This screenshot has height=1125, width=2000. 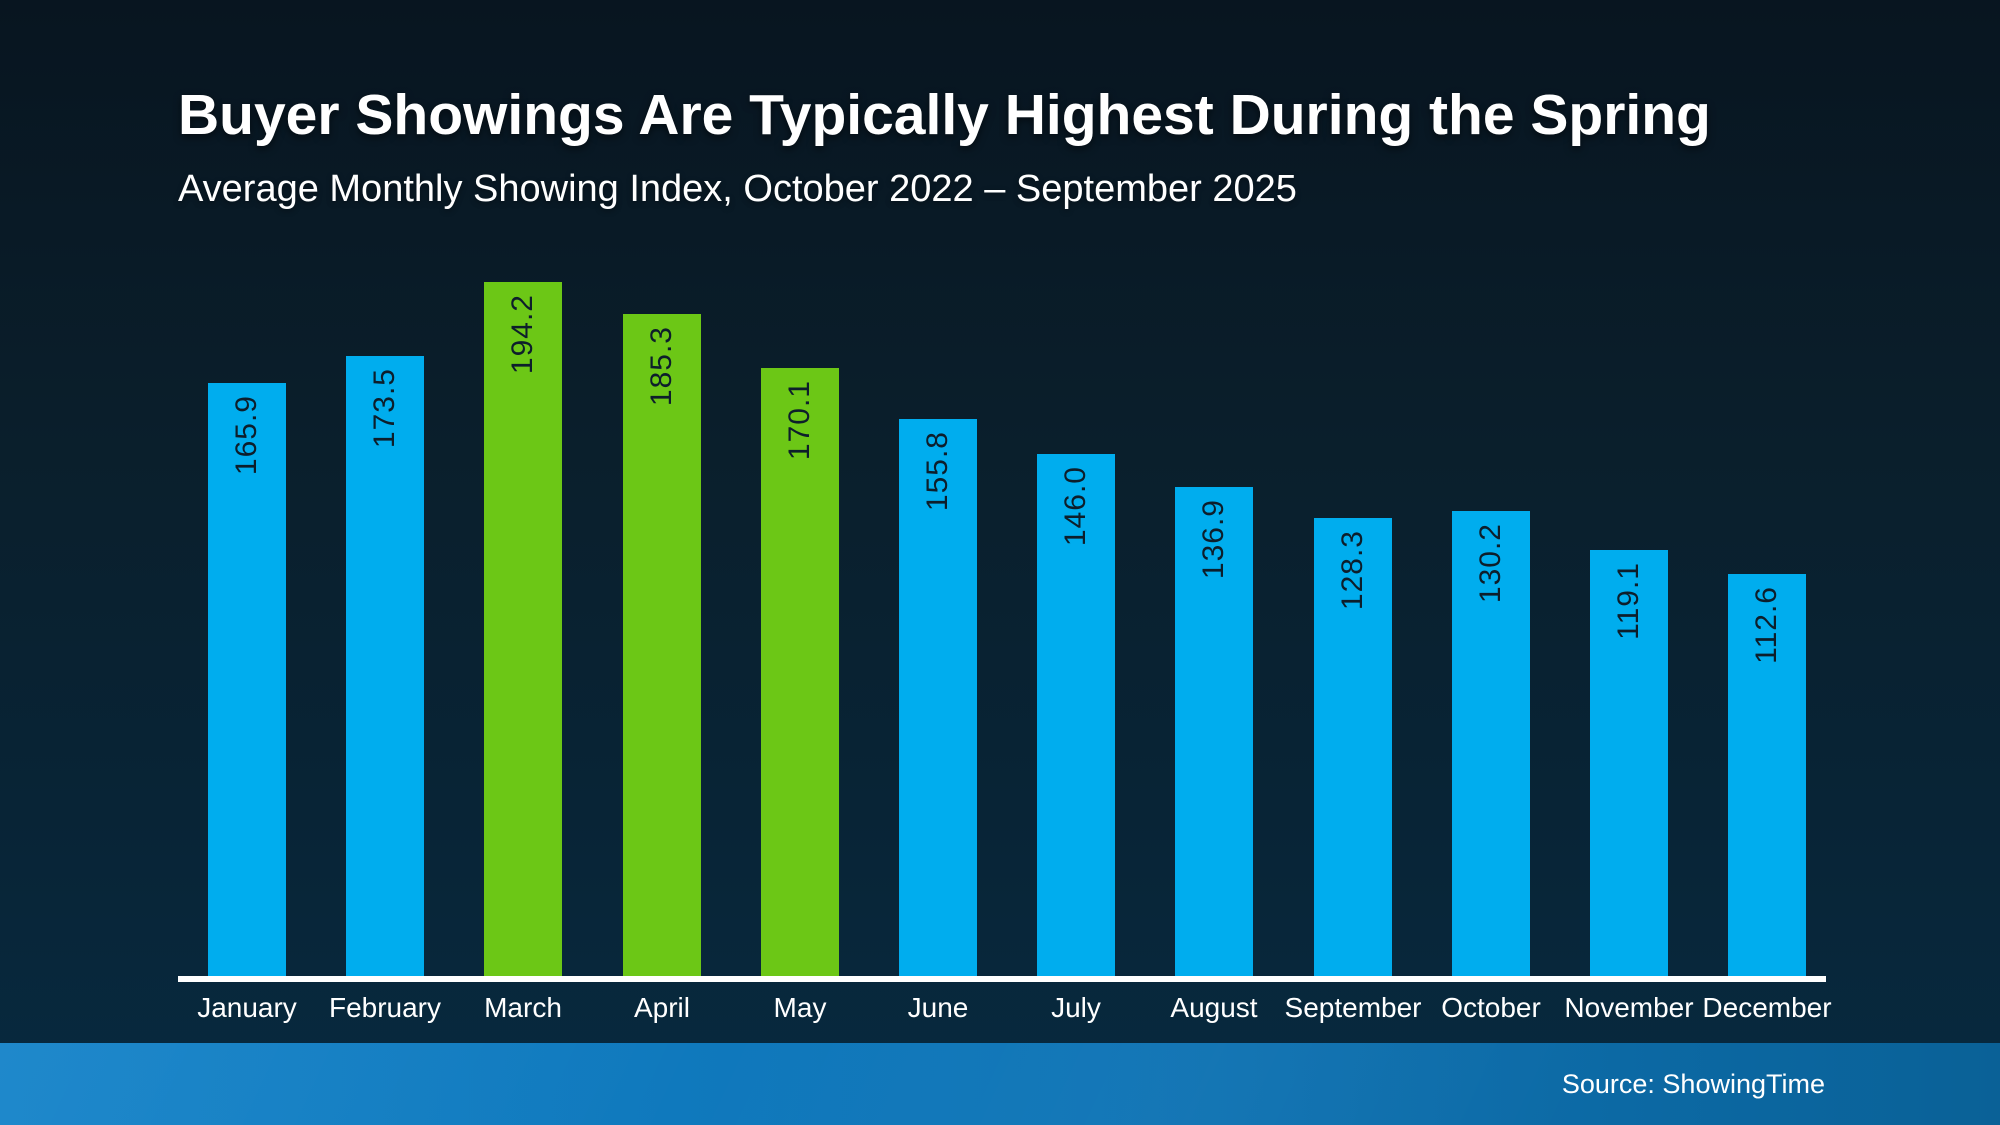 I want to click on bar-april: 185.3, so click(x=662, y=645).